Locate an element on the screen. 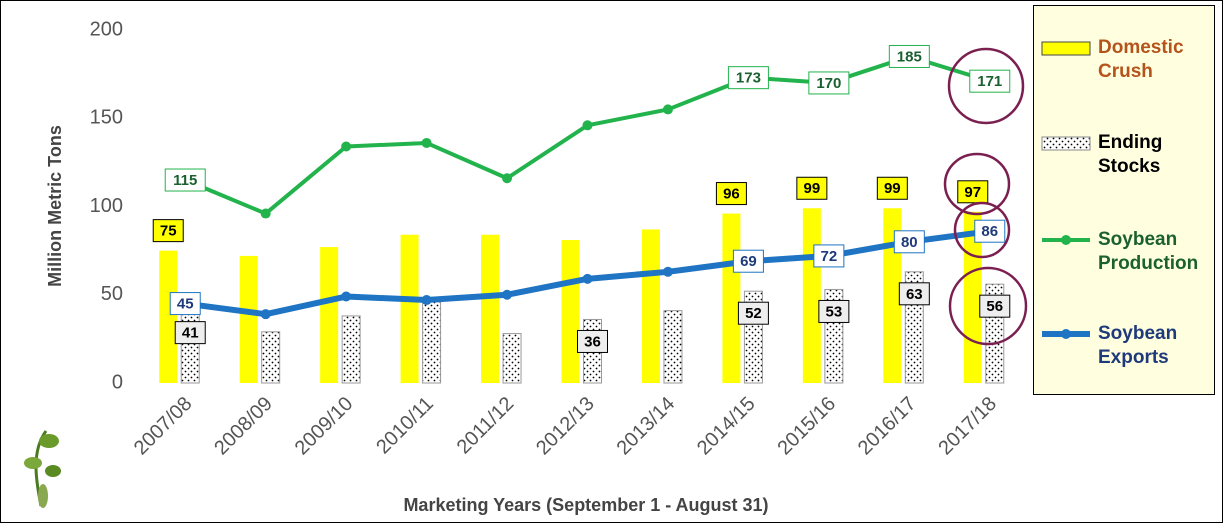  annotation-circle is located at coordinates (982, 230).